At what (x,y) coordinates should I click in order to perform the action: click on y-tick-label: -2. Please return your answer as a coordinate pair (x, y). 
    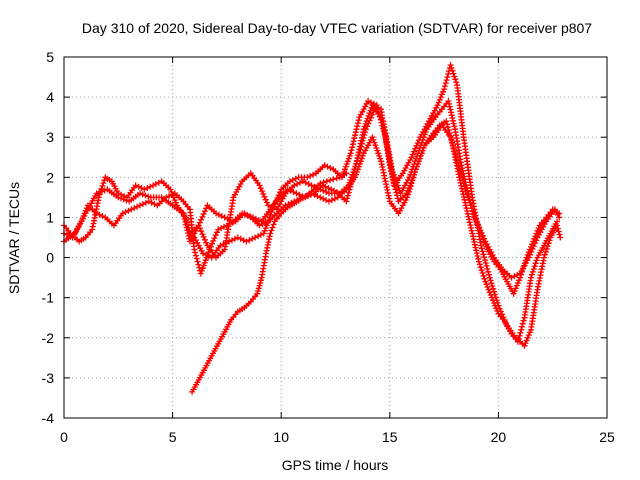
    Looking at the image, I should click on (48, 338).